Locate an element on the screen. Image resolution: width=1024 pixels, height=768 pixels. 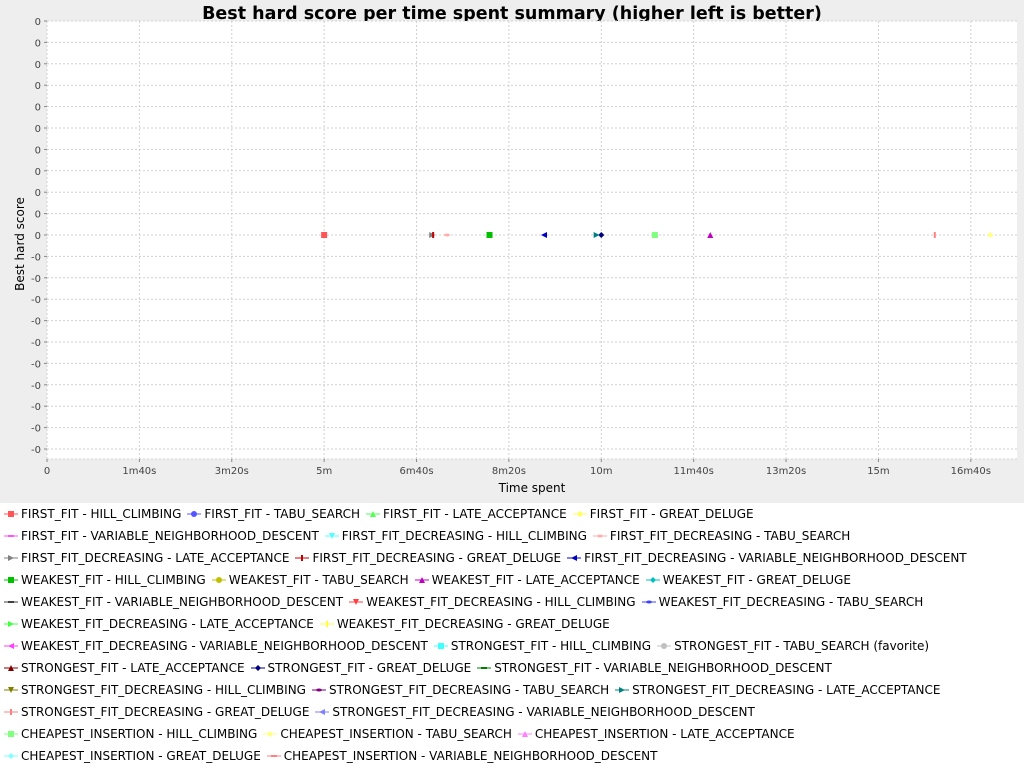
legend-label: FIRST_FIT - GREAT_DELUGE is located at coordinates (671, 514).